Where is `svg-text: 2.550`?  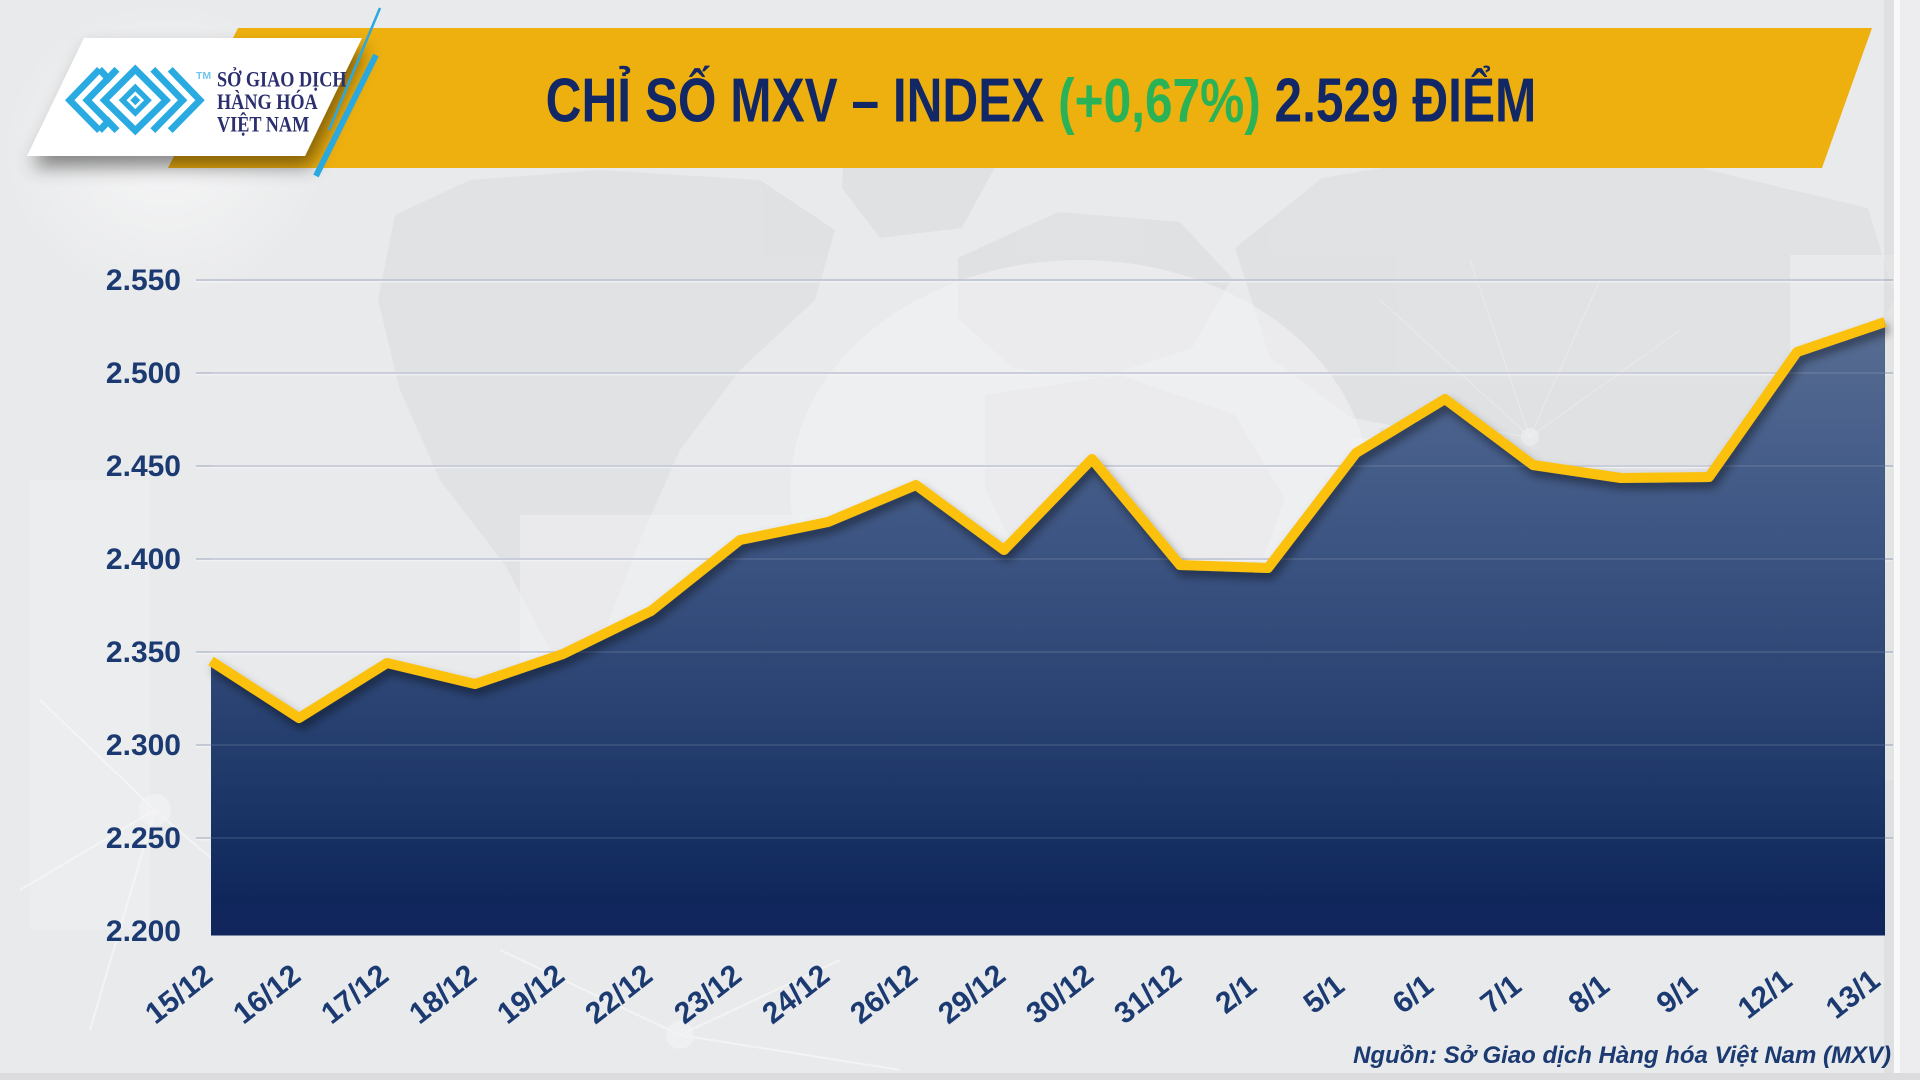 svg-text: 2.550 is located at coordinates (143, 280).